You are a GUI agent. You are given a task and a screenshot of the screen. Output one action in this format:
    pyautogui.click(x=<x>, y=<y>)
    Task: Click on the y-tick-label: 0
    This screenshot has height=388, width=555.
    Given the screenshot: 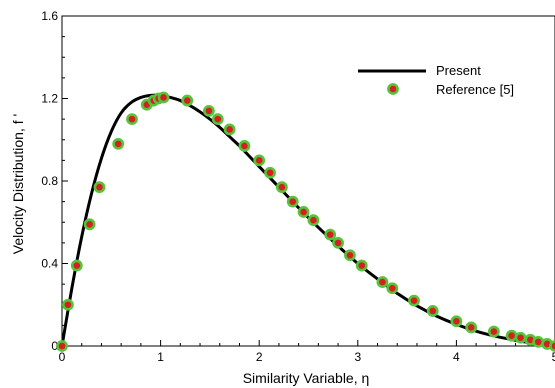 What is the action you would take?
    pyautogui.click(x=54, y=346)
    